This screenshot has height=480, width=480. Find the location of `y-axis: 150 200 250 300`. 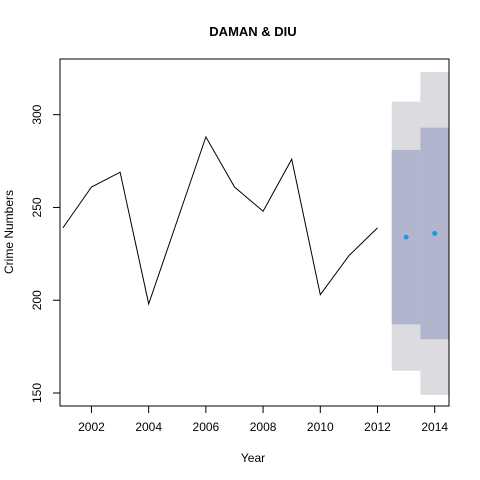

y-axis: 150 200 250 300 is located at coordinates (45, 253).